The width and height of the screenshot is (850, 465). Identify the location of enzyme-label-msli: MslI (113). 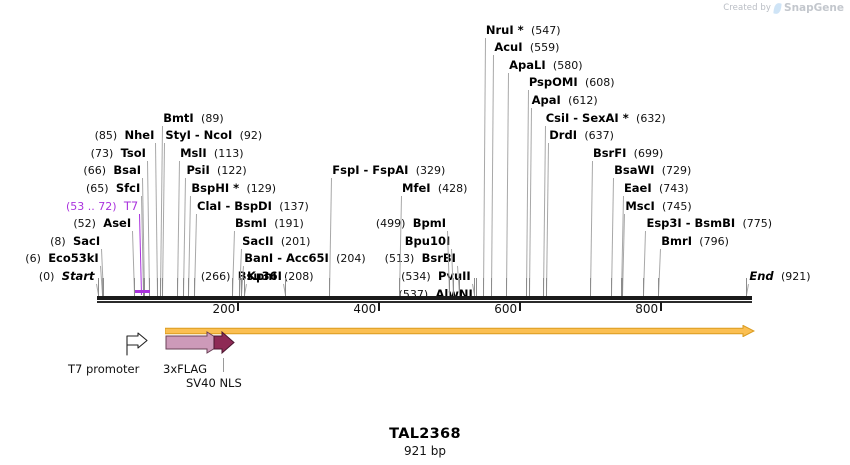
(212, 152).